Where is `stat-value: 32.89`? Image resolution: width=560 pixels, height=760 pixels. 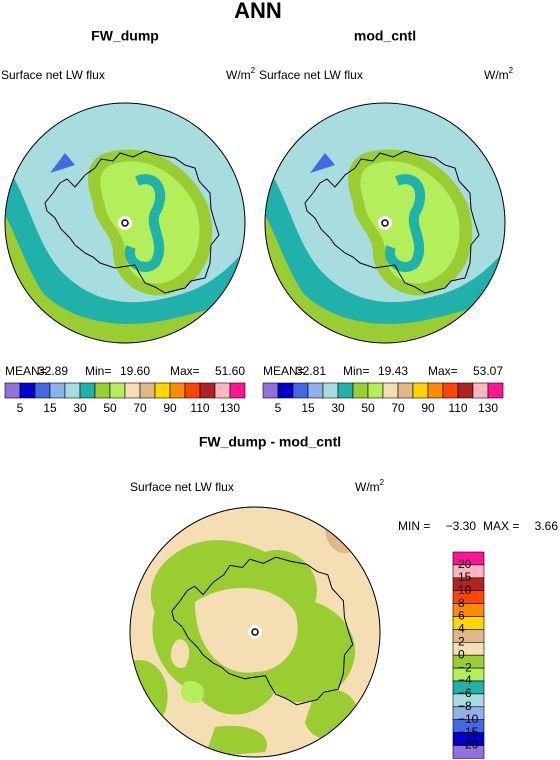
stat-value: 32.89 is located at coordinates (53, 371).